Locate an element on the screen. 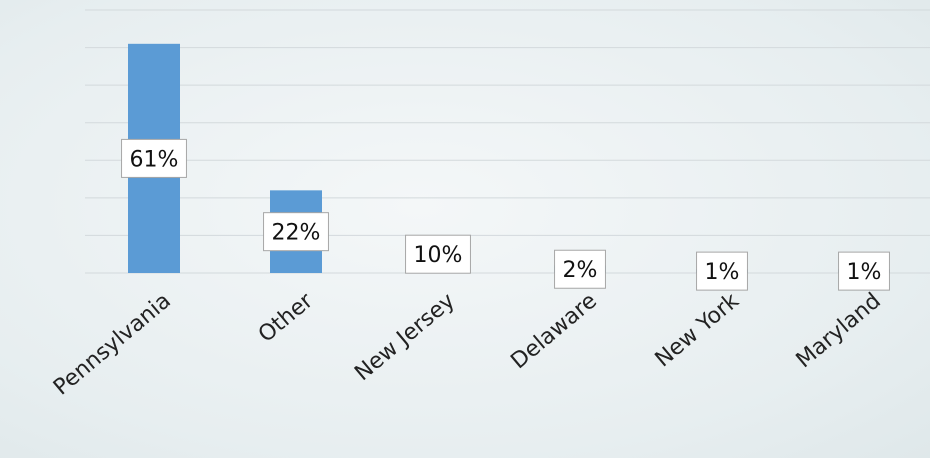 Image resolution: width=930 pixels, height=458 pixels. data-label: 2% is located at coordinates (580, 269).